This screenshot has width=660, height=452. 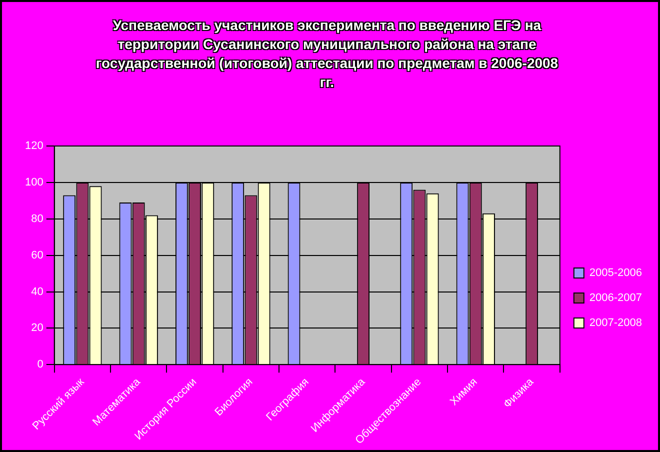 I want to click on legend-label: 2005-2006, so click(x=615, y=273).